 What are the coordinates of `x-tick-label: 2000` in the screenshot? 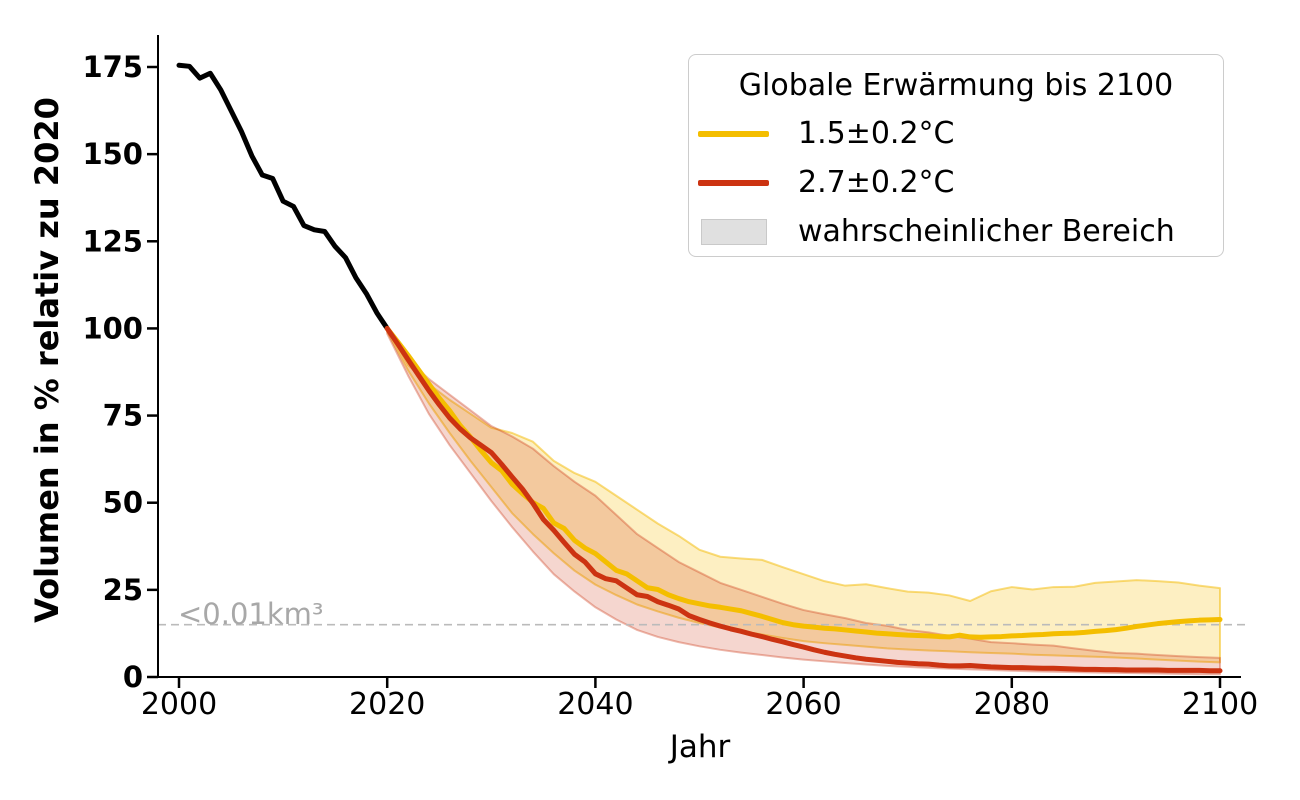 It's located at (179, 704).